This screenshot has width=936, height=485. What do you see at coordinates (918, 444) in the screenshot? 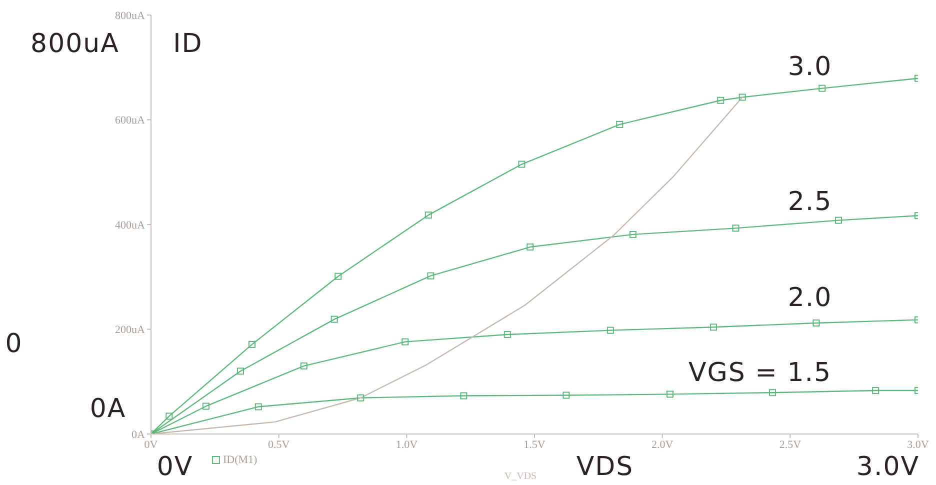
I see `x-tick-label: 3.0V` at bounding box center [918, 444].